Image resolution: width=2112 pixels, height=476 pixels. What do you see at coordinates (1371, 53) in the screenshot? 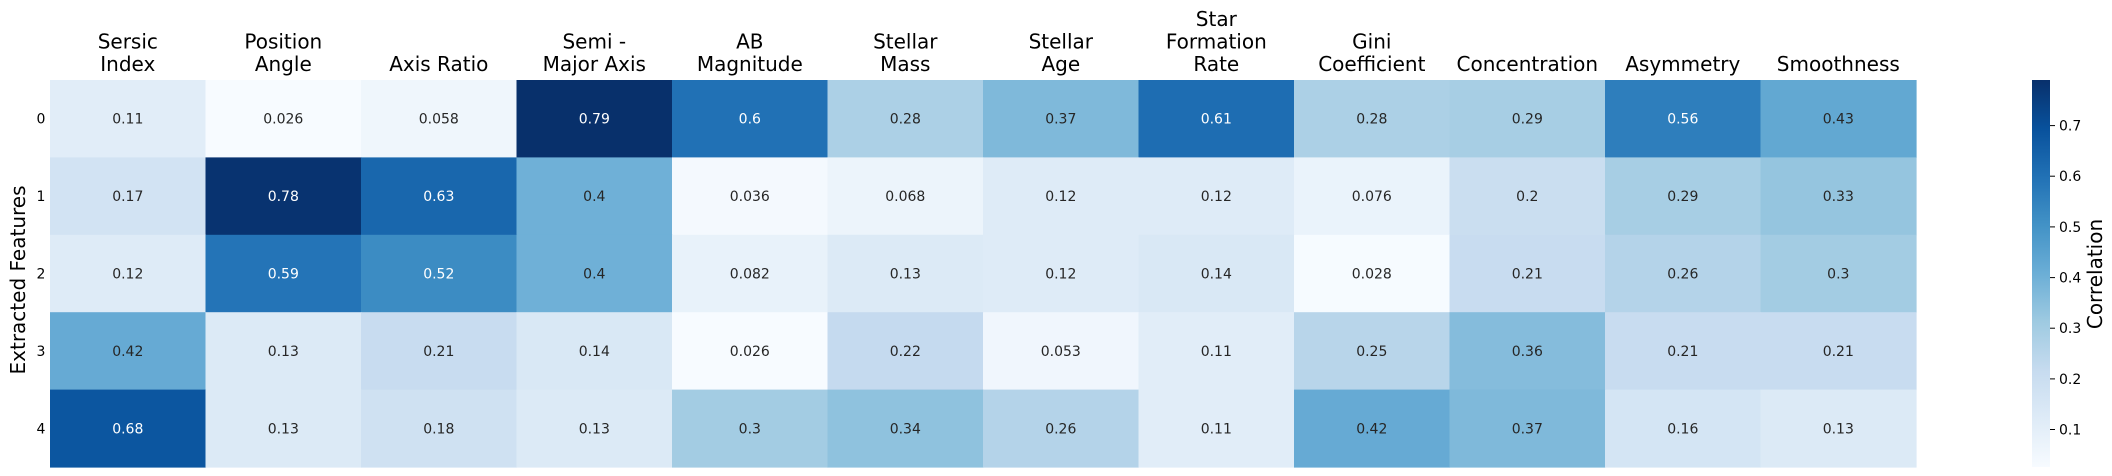
I see `x-axis-label: Gini Coefficient` at bounding box center [1371, 53].